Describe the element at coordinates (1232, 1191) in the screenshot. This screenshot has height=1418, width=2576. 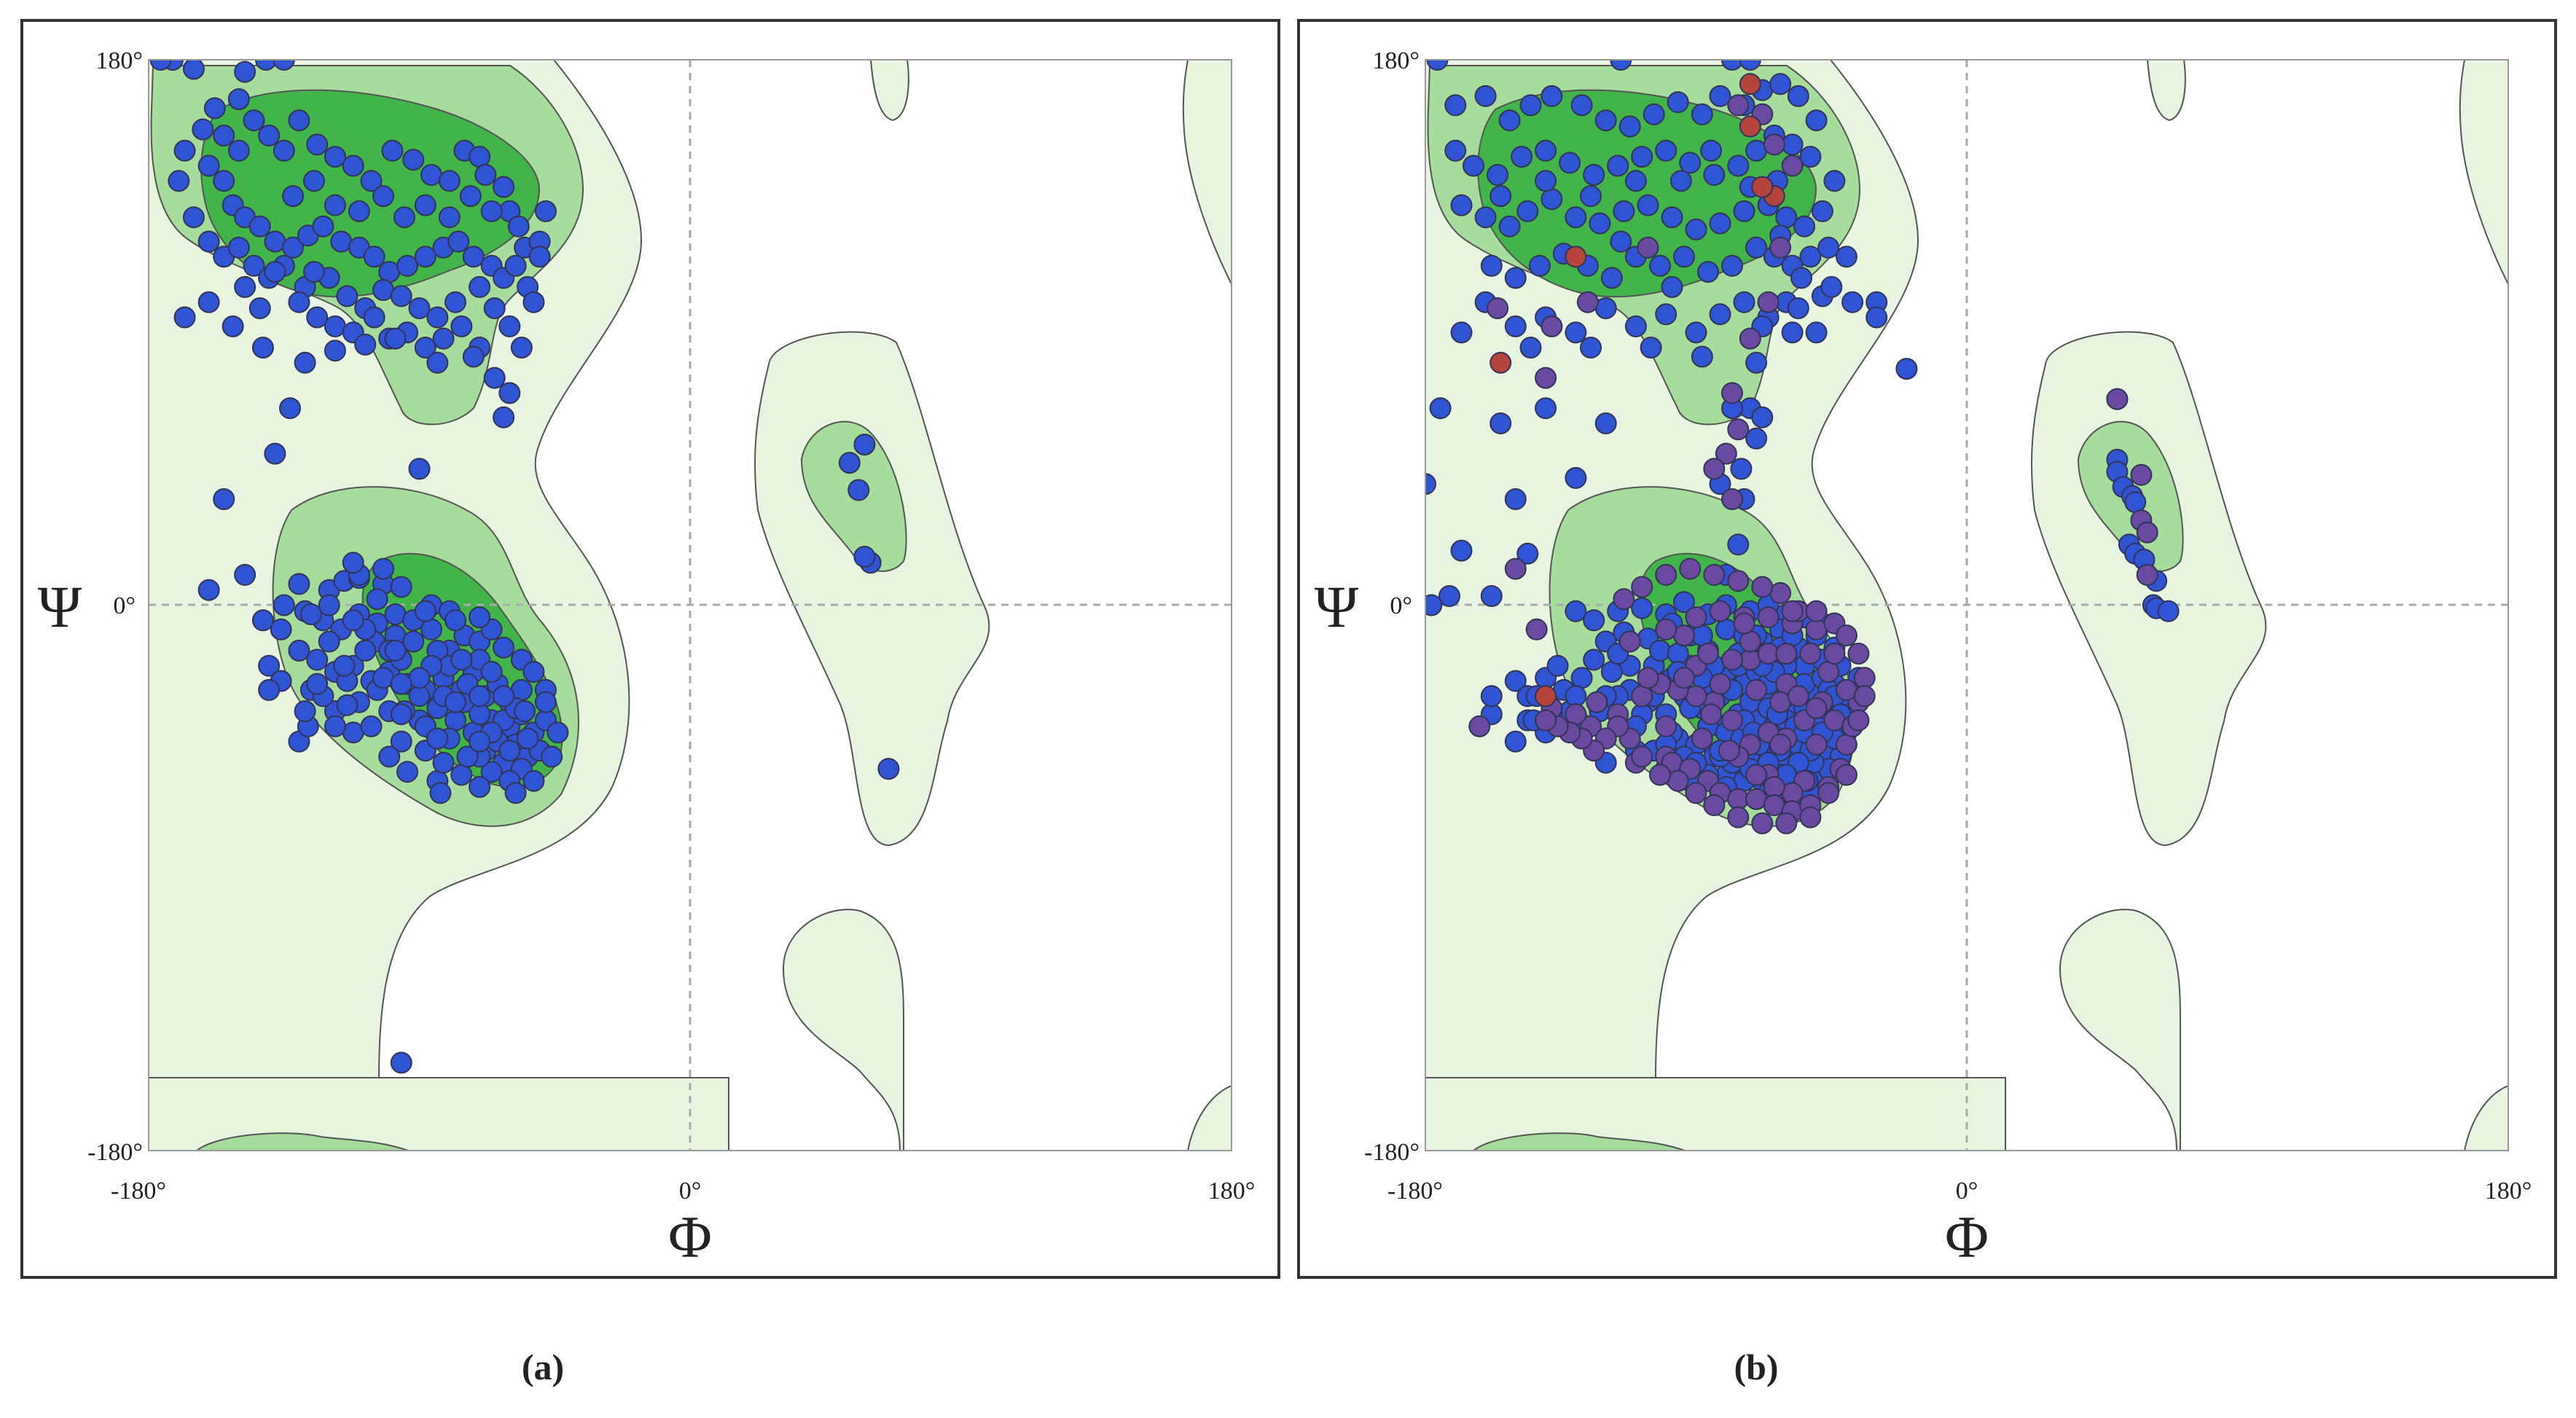
I see `panel-a-x-tick-right: 180°` at that location.